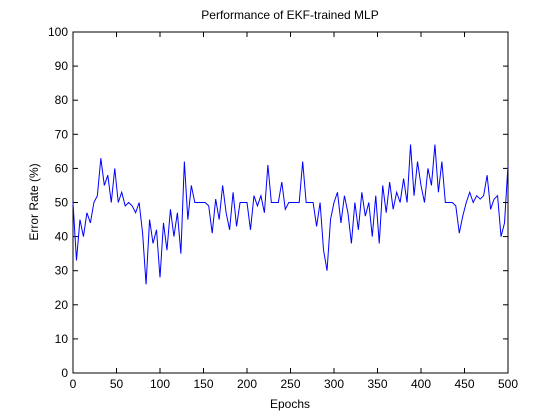  I want to click on y-tick-label: 40, so click(62, 237).